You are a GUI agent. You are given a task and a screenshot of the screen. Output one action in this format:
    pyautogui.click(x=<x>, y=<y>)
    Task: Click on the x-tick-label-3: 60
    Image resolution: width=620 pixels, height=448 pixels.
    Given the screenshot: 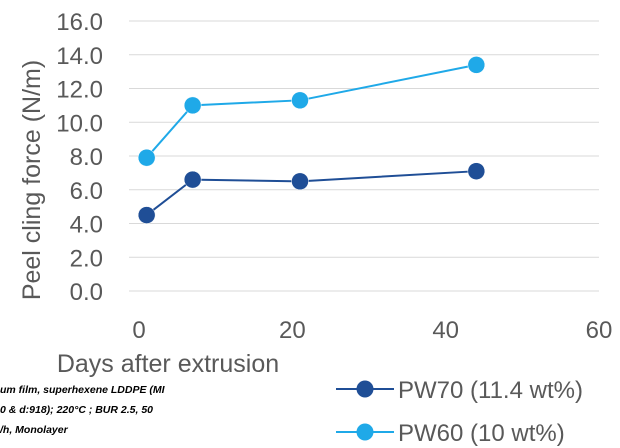 What is the action you would take?
    pyautogui.click(x=599, y=330)
    